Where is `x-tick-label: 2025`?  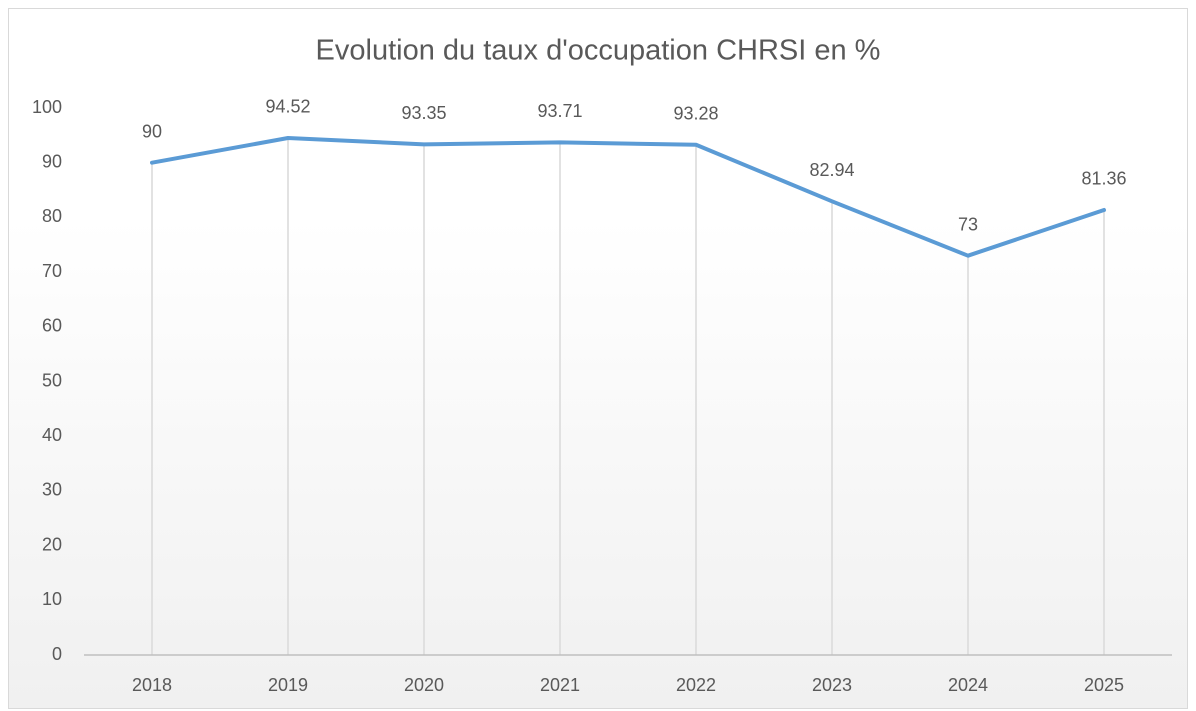 x-tick-label: 2025 is located at coordinates (1104, 685).